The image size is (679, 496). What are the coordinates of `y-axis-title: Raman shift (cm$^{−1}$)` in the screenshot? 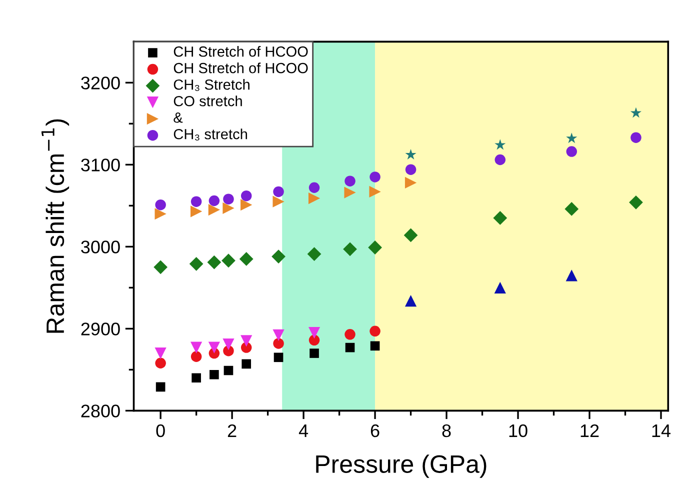 It's located at (56, 226).